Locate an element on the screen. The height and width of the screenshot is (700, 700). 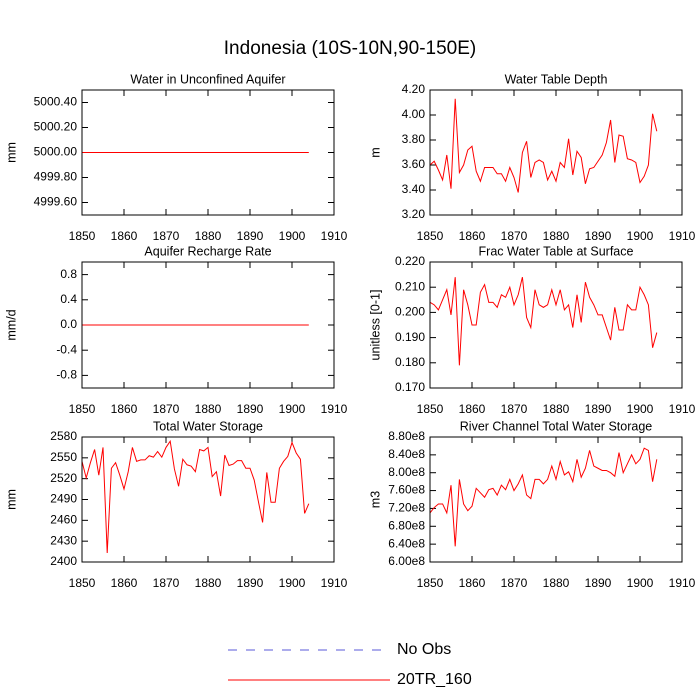
y-tick-label: 0.180 is located at coordinates (410, 362).